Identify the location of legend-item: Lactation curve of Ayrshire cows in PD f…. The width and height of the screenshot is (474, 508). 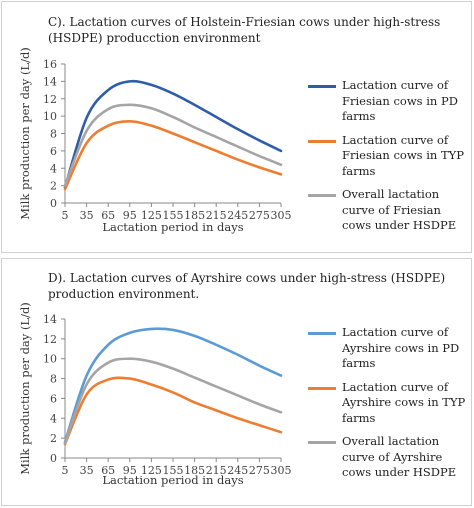
(388, 348).